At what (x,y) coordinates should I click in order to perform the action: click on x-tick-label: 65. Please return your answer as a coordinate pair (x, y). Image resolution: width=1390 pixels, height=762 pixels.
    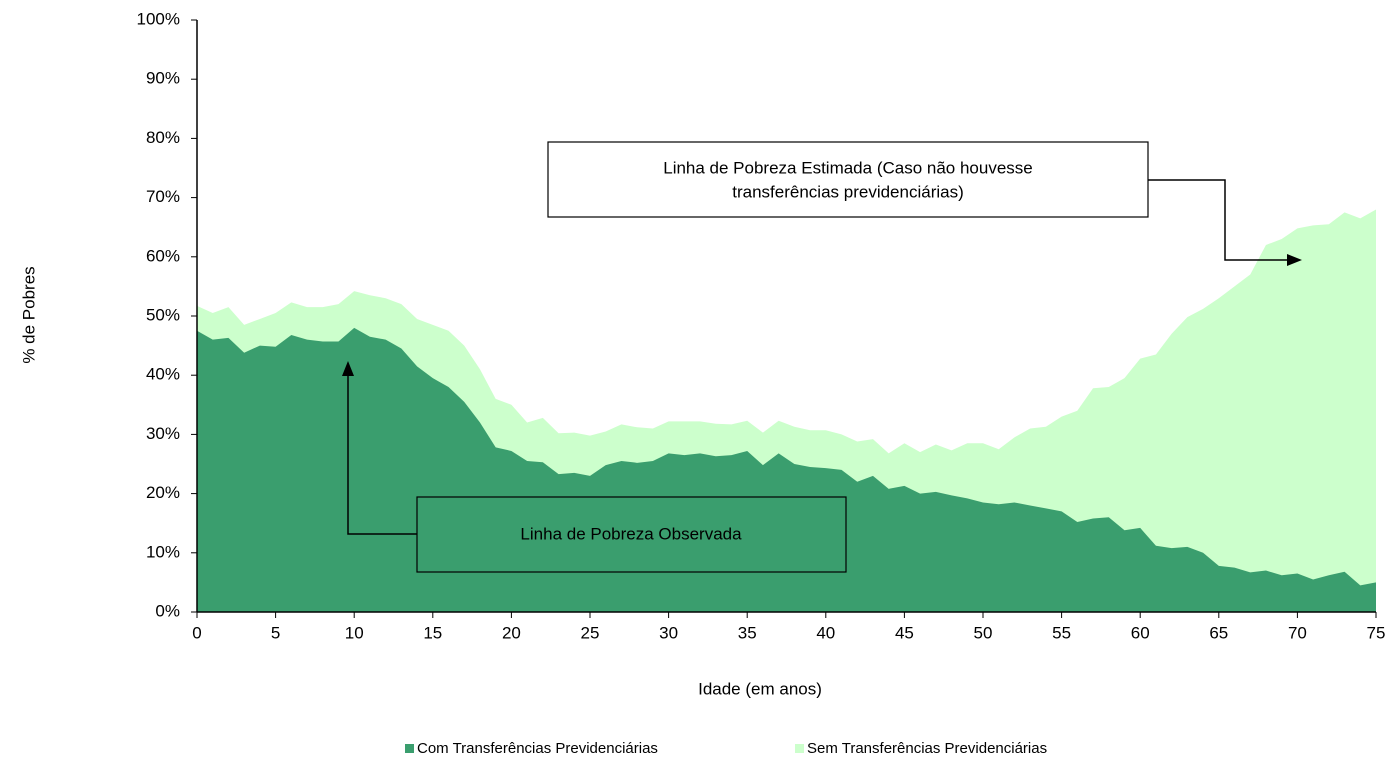
    Looking at the image, I should click on (1218, 632).